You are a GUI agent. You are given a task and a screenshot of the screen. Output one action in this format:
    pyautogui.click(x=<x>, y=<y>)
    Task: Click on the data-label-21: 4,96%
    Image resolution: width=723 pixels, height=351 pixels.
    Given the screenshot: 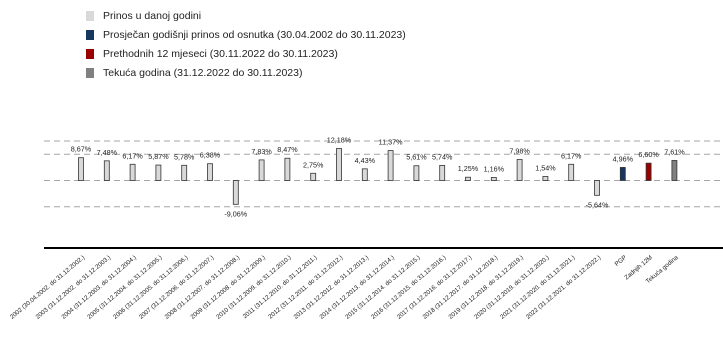 What is the action you would take?
    pyautogui.click(x=623, y=158)
    